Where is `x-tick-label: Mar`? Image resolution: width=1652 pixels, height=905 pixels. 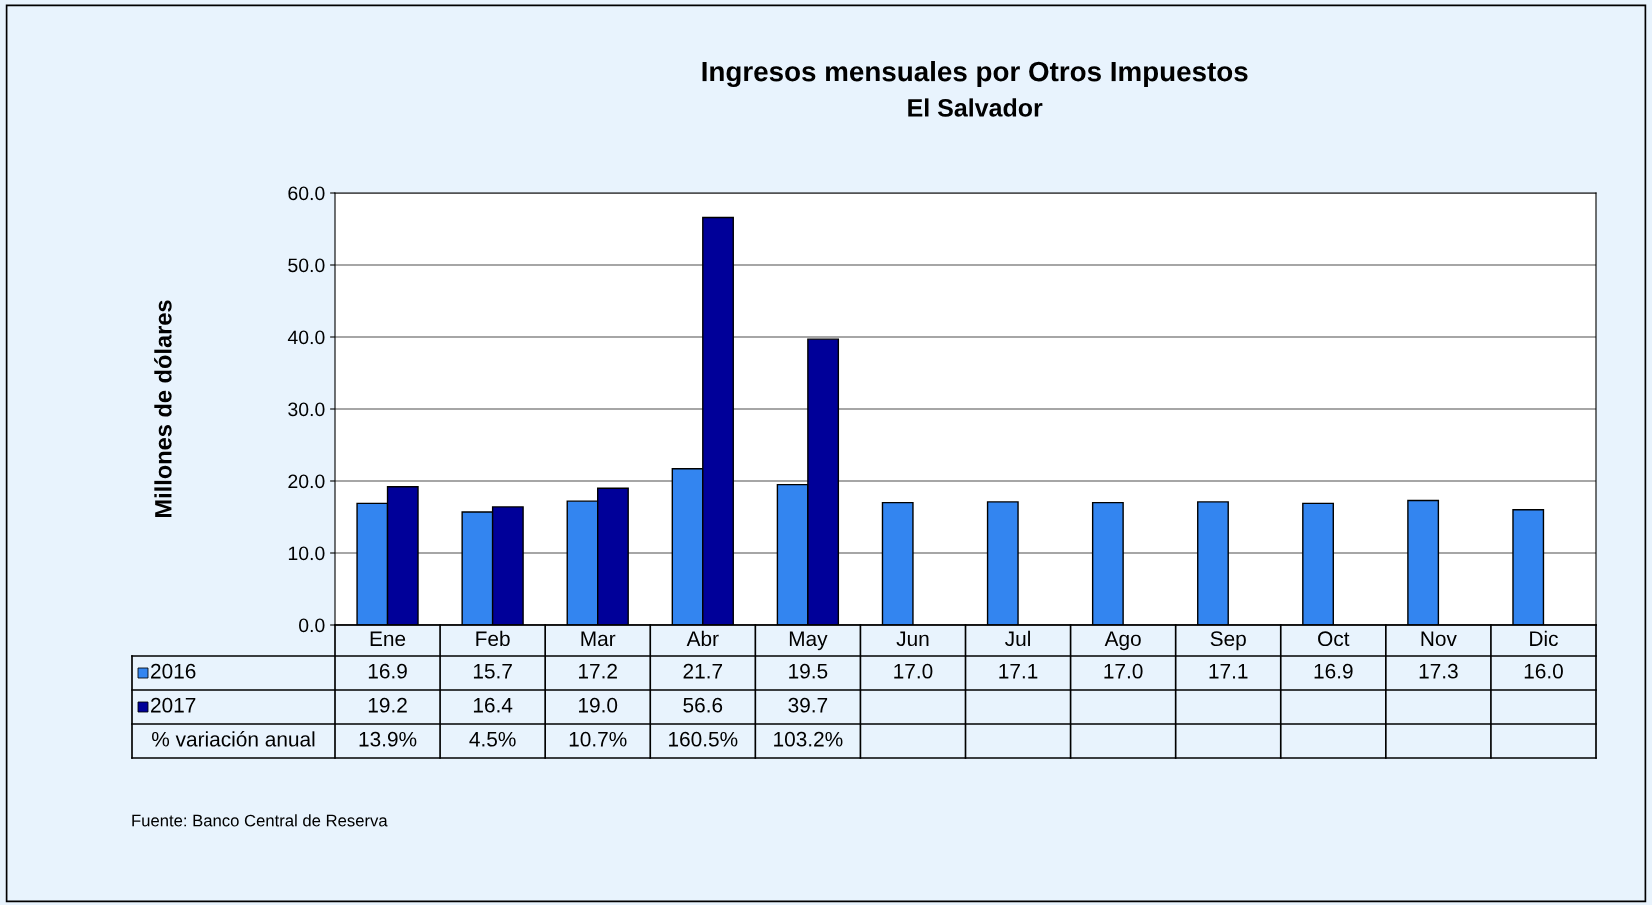 x-tick-label: Mar is located at coordinates (598, 639).